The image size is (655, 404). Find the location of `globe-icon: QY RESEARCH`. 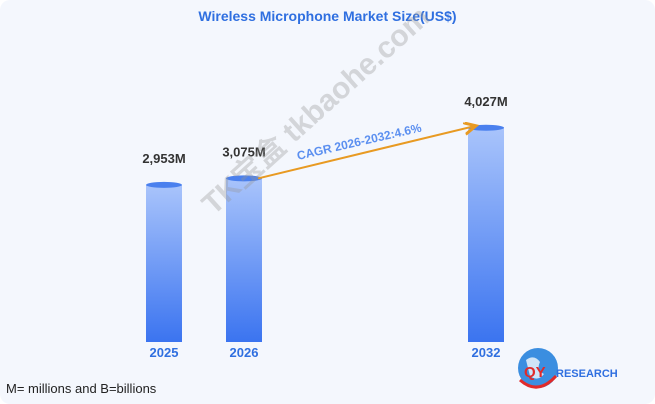

globe-icon: QY RESEARCH is located at coordinates (568, 368).